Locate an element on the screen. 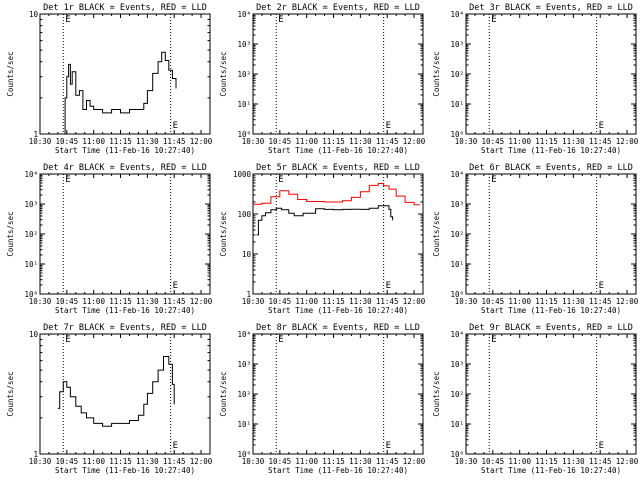 The image size is (640, 480). panel-title: Det 3r BLACK = Events, RED = LLD is located at coordinates (551, 8).